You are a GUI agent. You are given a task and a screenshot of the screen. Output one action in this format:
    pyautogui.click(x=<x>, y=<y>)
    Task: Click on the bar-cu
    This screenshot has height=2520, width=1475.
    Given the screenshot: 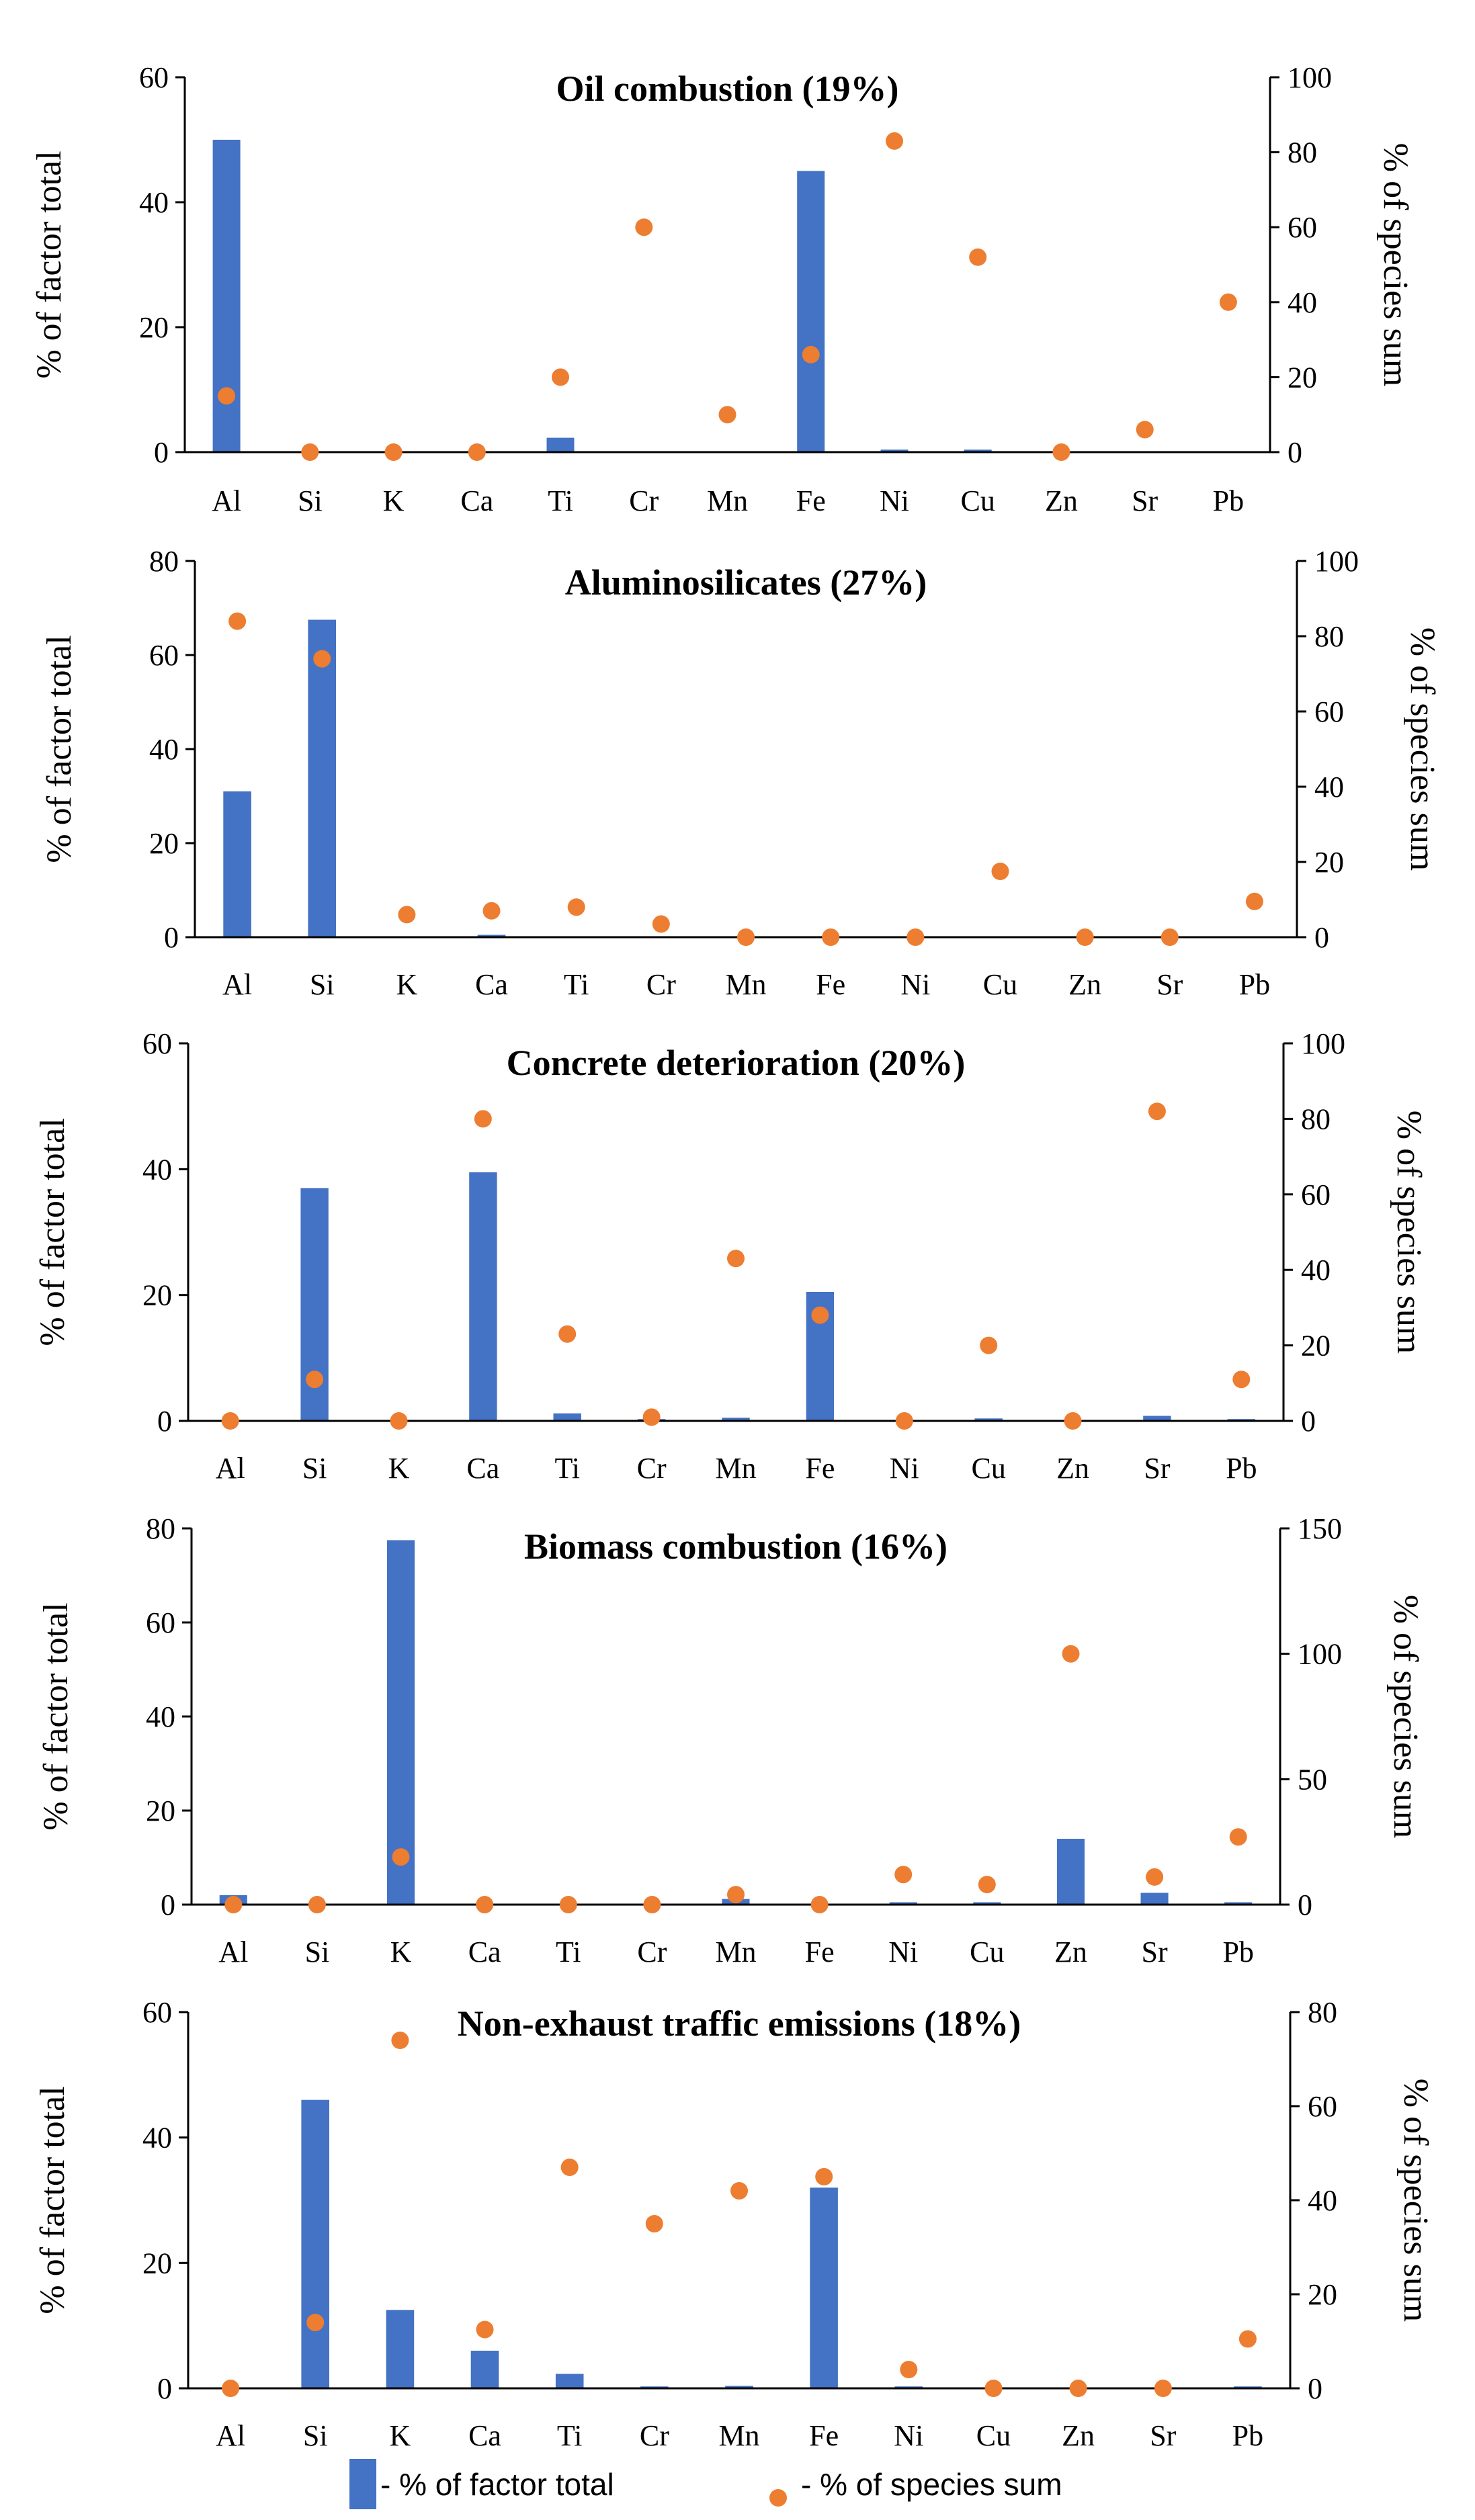 What is the action you would take?
    pyautogui.click(x=987, y=1903)
    